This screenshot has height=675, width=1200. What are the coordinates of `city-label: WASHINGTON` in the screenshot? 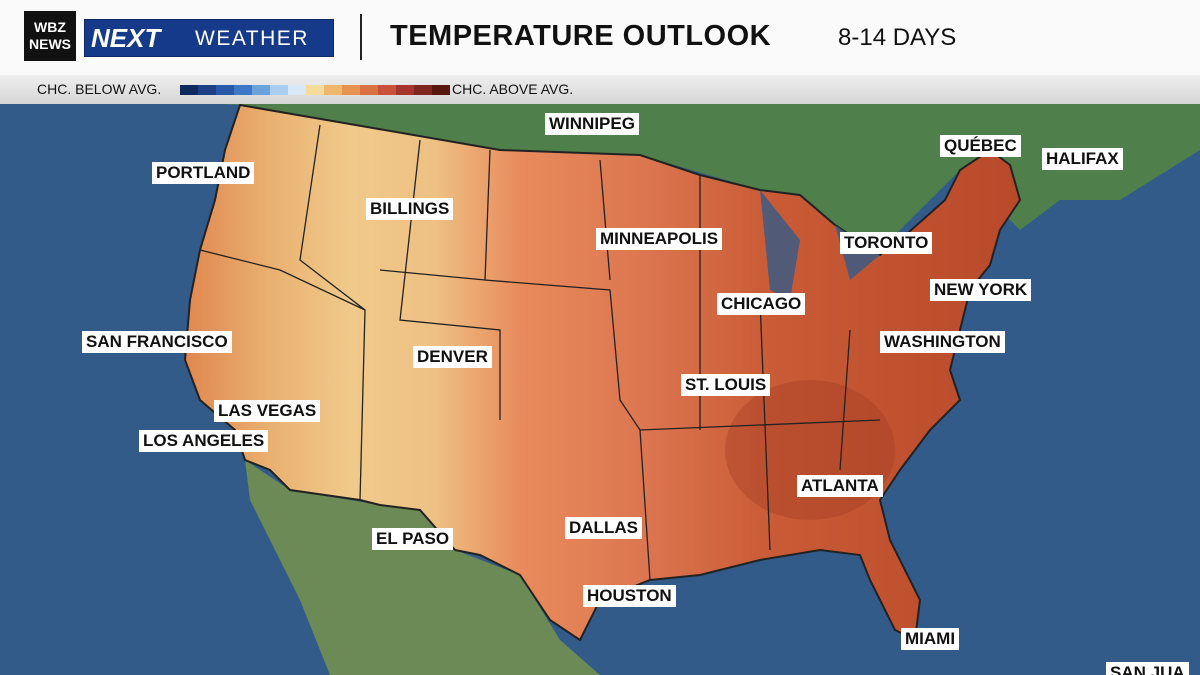 It's located at (942, 342).